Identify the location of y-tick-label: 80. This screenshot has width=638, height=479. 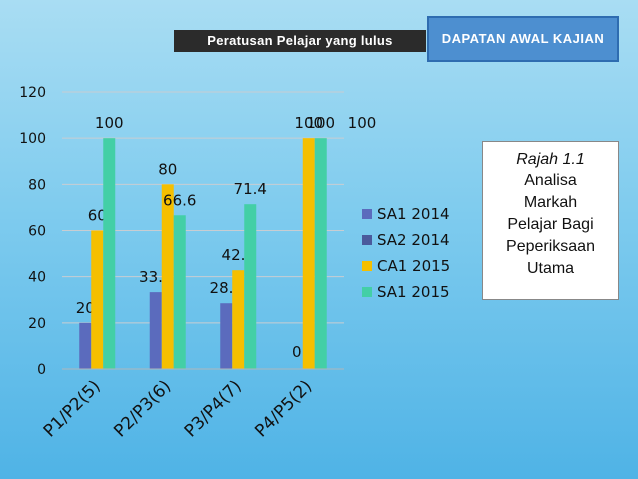
(37, 185).